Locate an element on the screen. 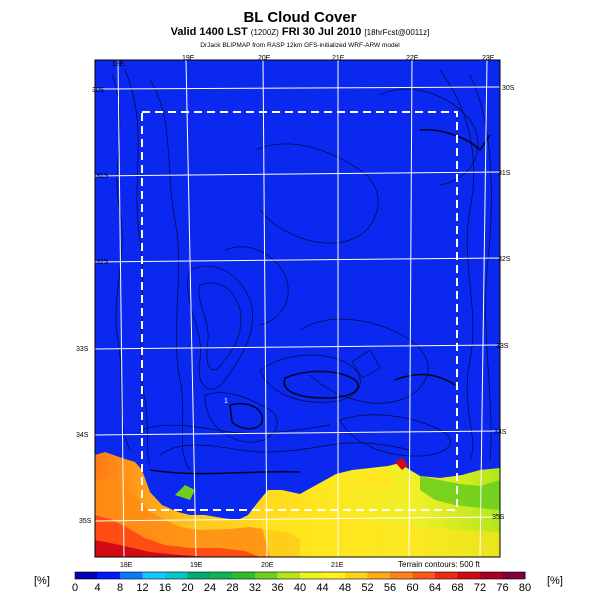 The image size is (600, 600). colorbar-label: 80 is located at coordinates (525, 588).